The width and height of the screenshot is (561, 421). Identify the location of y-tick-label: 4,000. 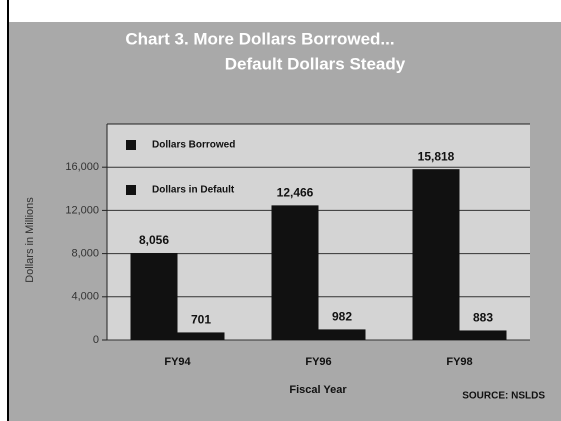
(85, 297).